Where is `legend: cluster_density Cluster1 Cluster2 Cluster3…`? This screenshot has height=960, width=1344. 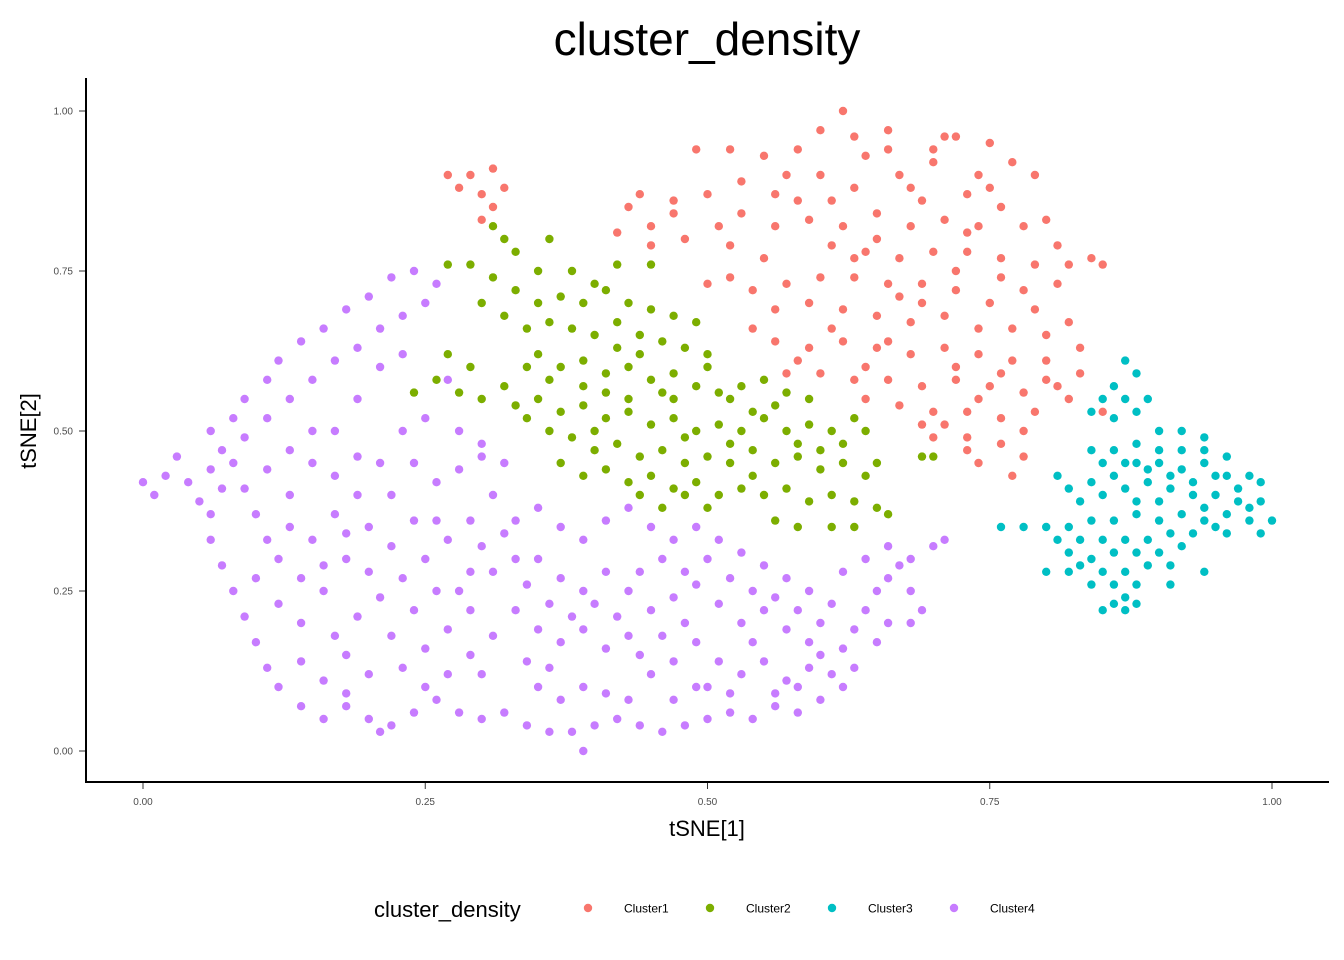
legend: cluster_density Cluster1 Cluster2 Cluster3… is located at coordinates (704, 909).